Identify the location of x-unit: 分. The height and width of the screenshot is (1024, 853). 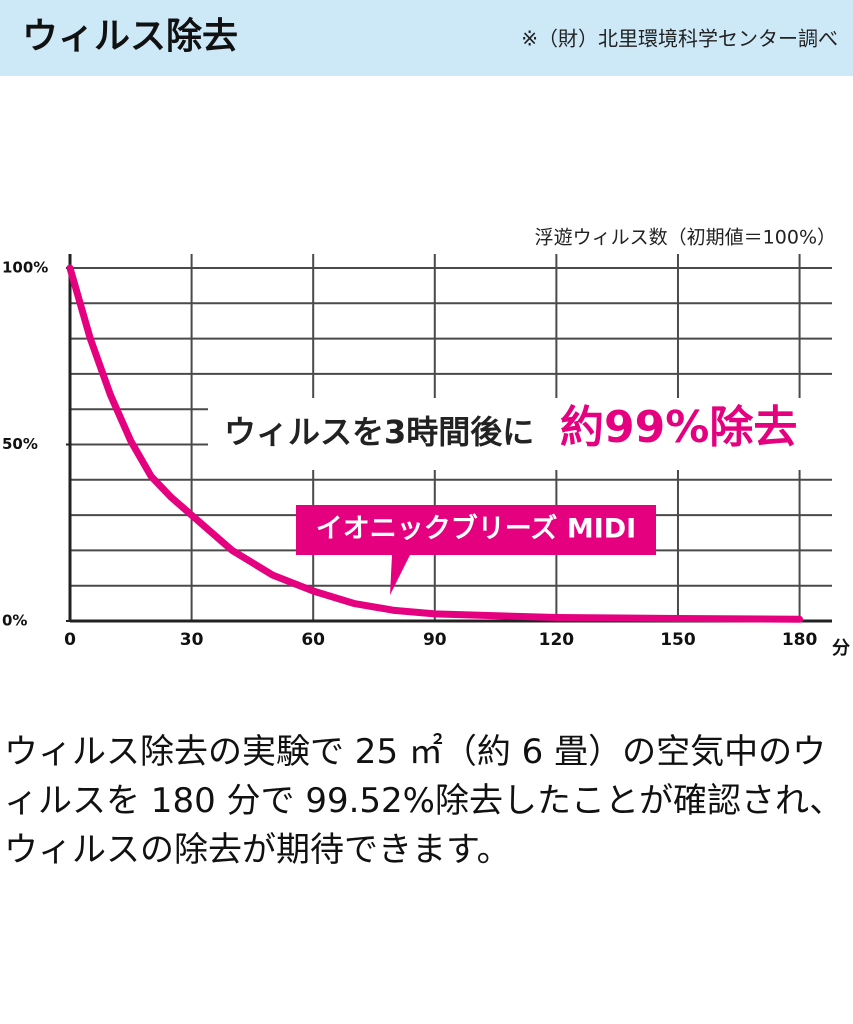
(841, 648).